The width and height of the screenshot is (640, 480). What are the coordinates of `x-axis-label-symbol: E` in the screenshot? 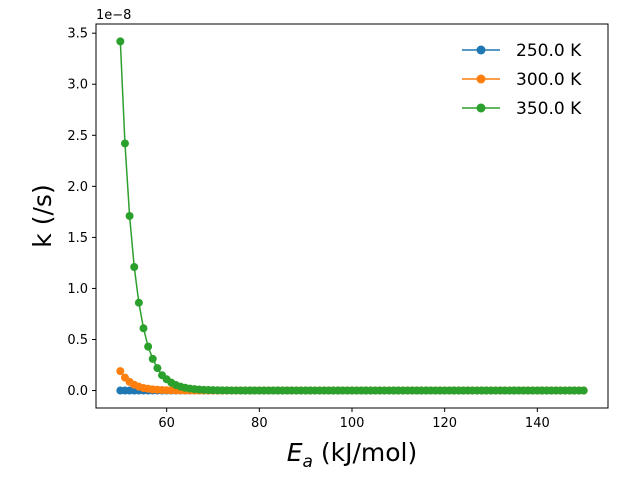 It's located at (295, 452).